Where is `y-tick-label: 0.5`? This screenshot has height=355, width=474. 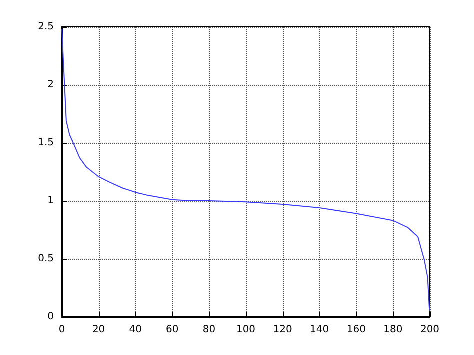 y-tick-label: 0.5 is located at coordinates (46, 259).